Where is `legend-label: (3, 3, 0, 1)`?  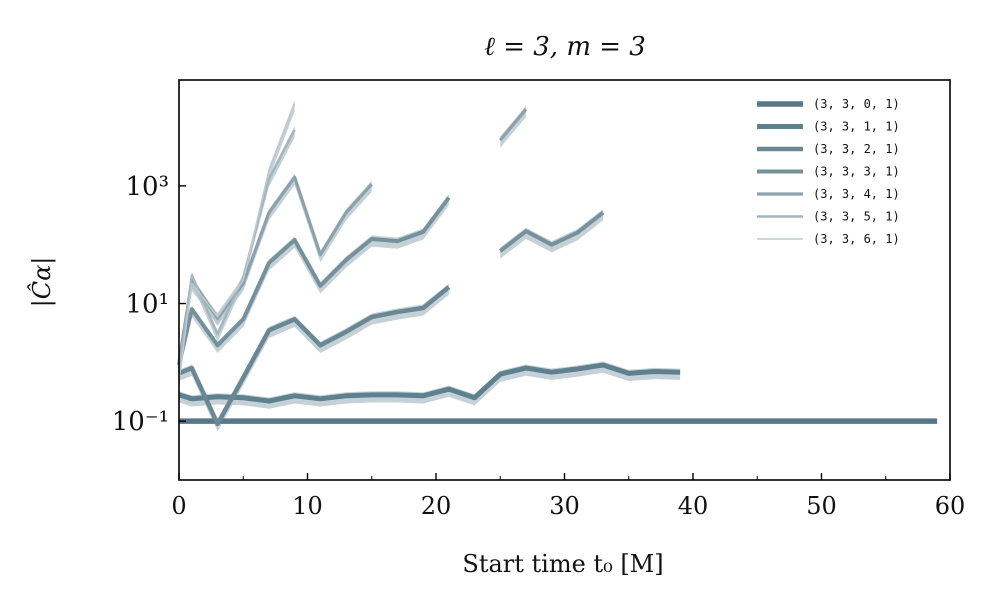 legend-label: (3, 3, 0, 1) is located at coordinates (856, 104).